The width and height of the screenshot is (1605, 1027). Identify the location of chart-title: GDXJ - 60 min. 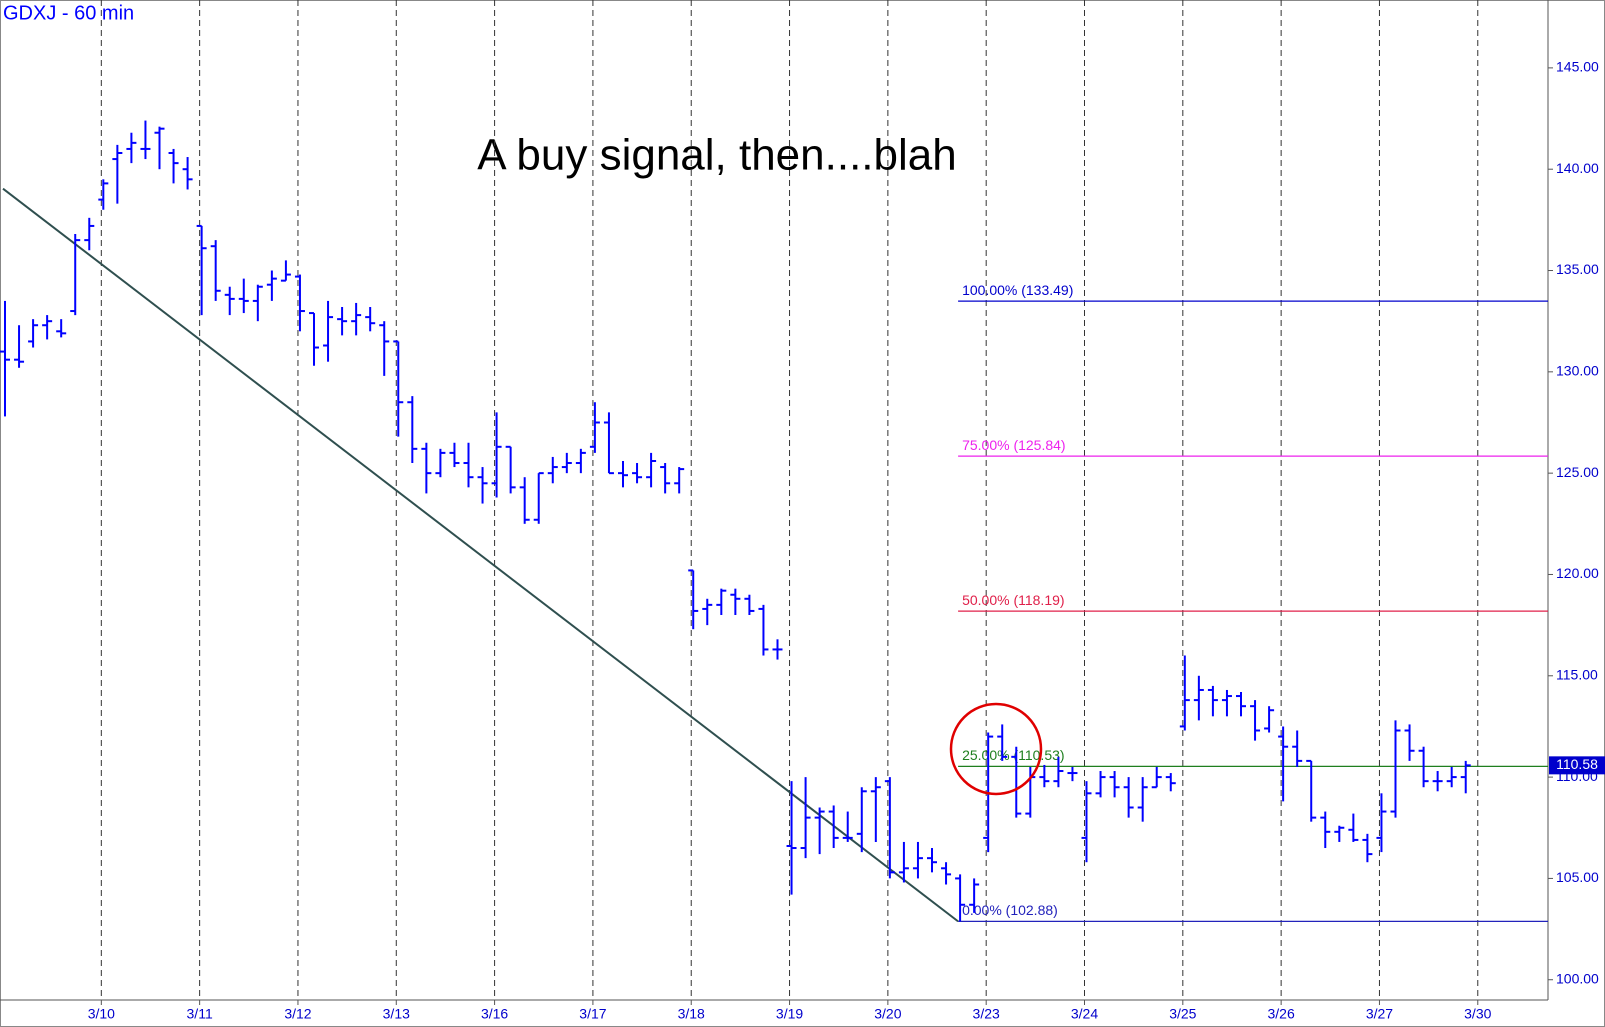
(68, 13).